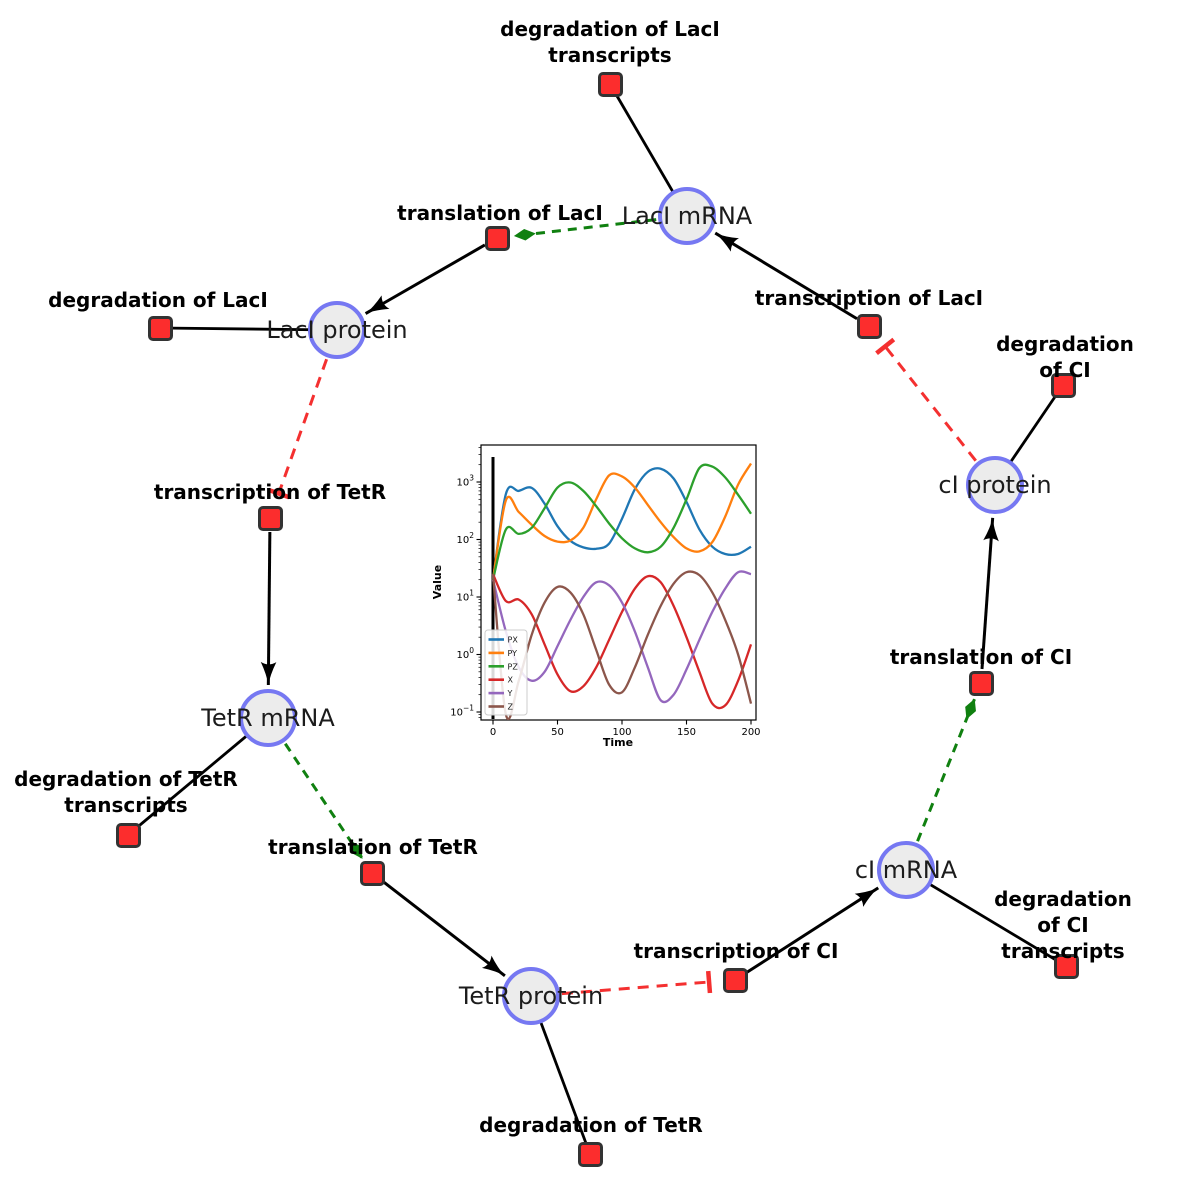 This screenshot has width=1189, height=1200. Describe the element at coordinates (621, 732) in the screenshot. I see `chart-x-tick-label: 100` at that location.